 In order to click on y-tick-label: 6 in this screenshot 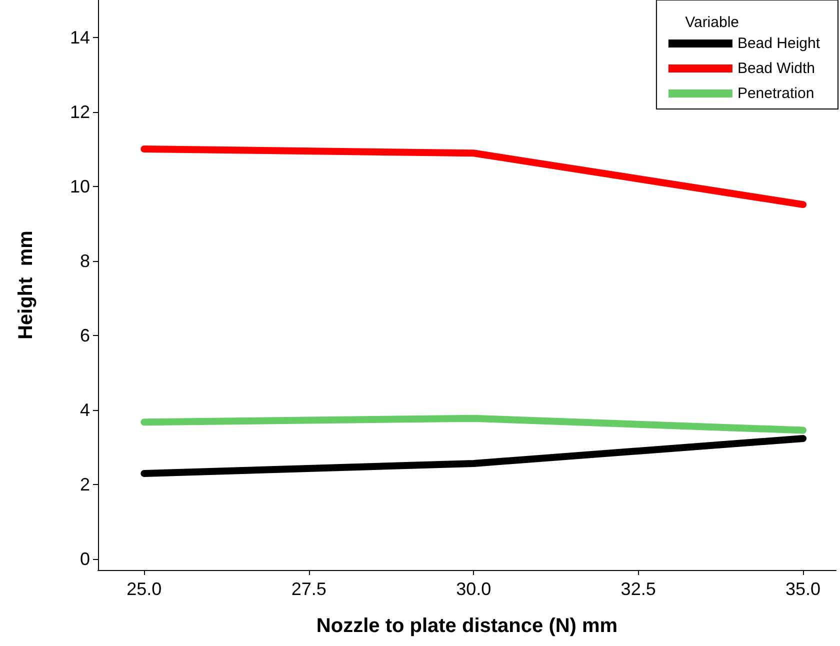, I will do `click(85, 335)`.